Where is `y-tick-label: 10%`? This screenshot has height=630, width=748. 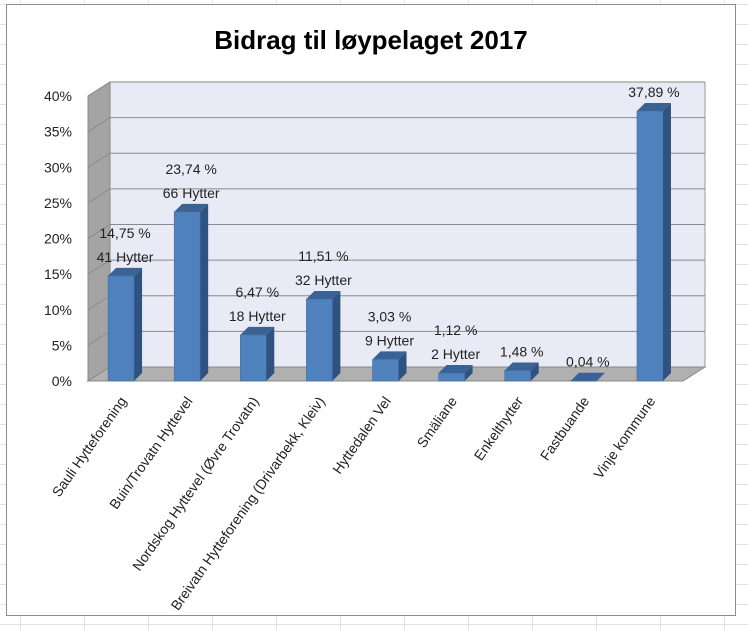 y-tick-label: 10% is located at coordinates (58, 310).